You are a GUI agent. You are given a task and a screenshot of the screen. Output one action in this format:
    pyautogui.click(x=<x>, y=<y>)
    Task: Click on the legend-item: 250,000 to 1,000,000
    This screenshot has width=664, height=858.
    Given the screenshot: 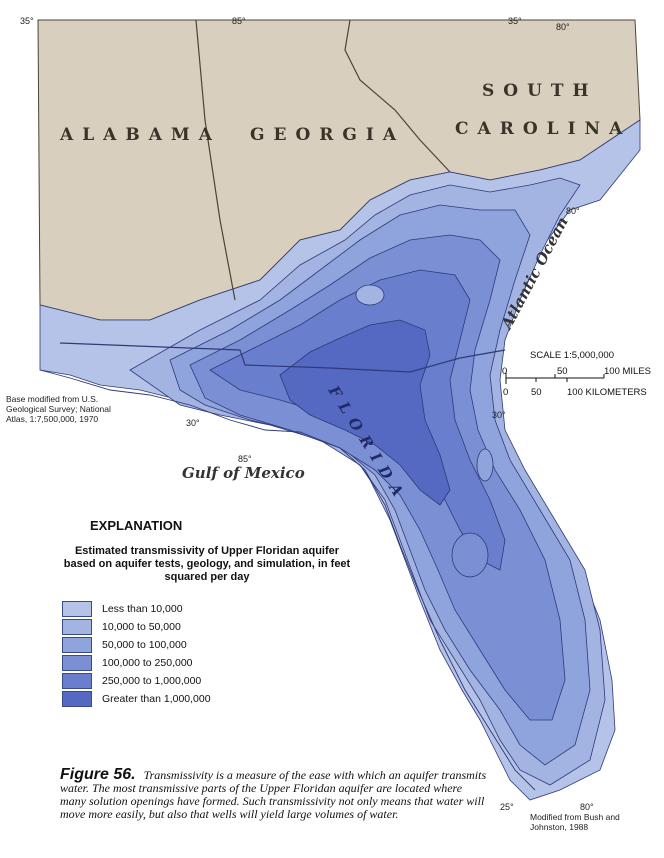 What is the action you would take?
    pyautogui.click(x=207, y=681)
    